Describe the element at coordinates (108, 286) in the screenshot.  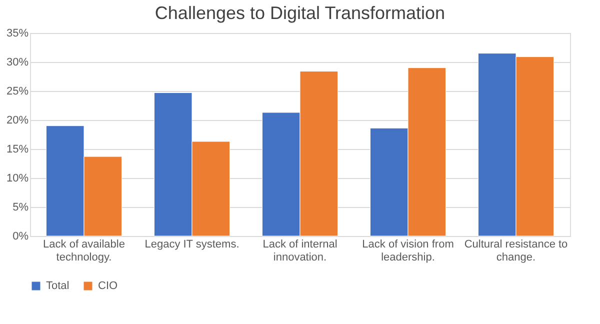
I see `legend-label: CIO` at that location.